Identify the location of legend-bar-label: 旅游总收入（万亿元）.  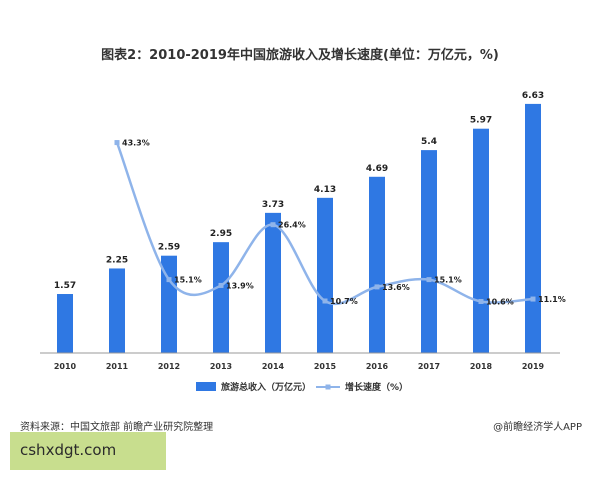
(266, 387).